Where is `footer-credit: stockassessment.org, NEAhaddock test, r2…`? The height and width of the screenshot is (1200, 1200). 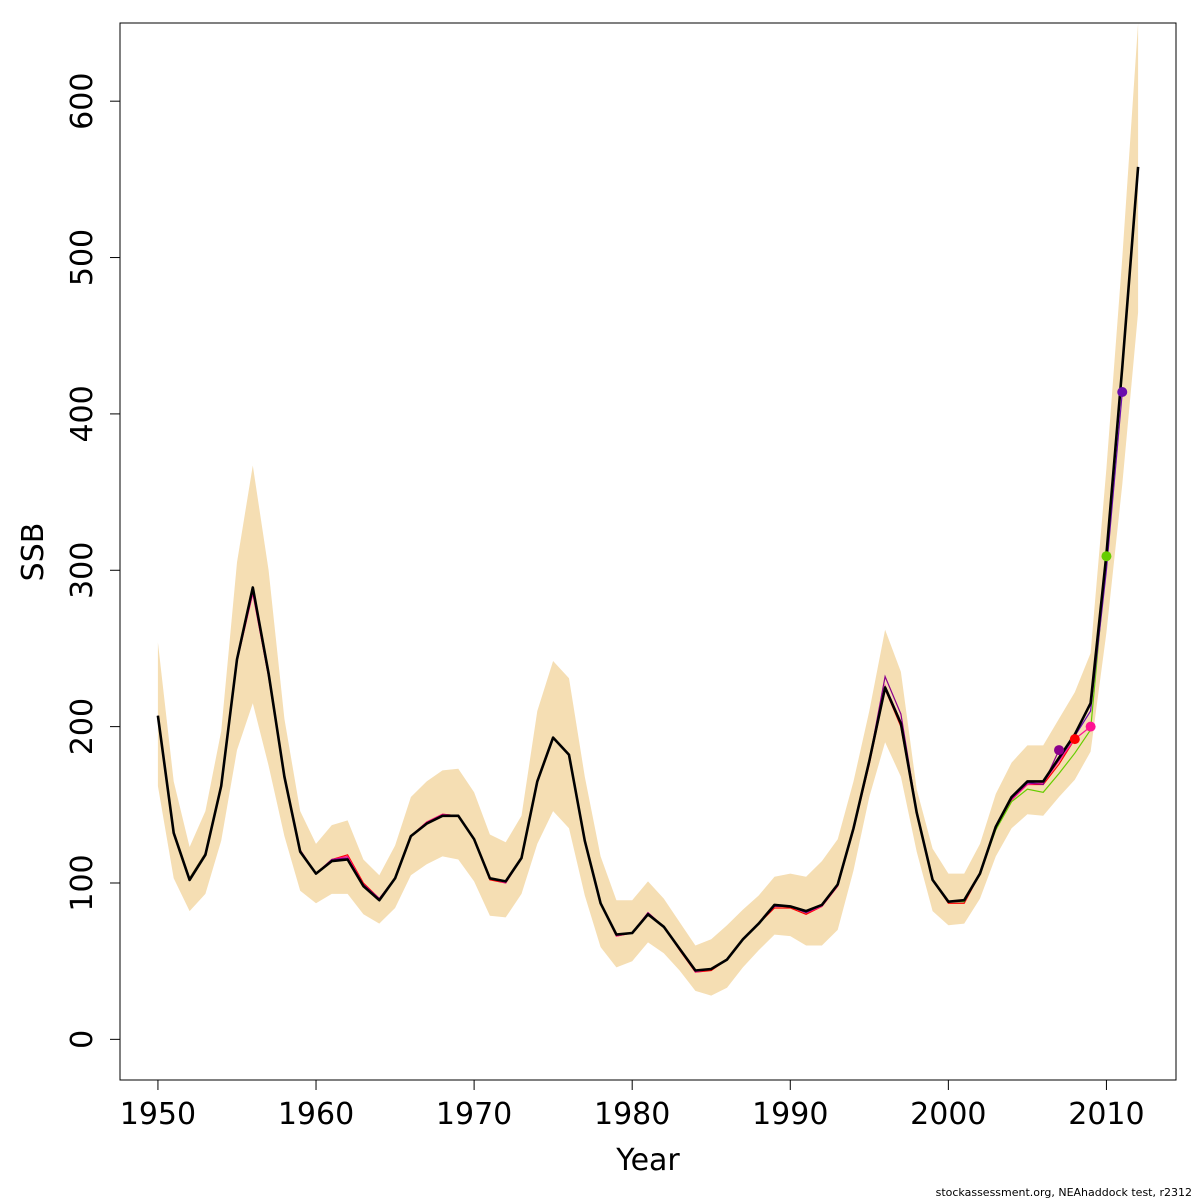 footer-credit: stockassessment.org, NEAhaddock test, r2… is located at coordinates (1063, 1192).